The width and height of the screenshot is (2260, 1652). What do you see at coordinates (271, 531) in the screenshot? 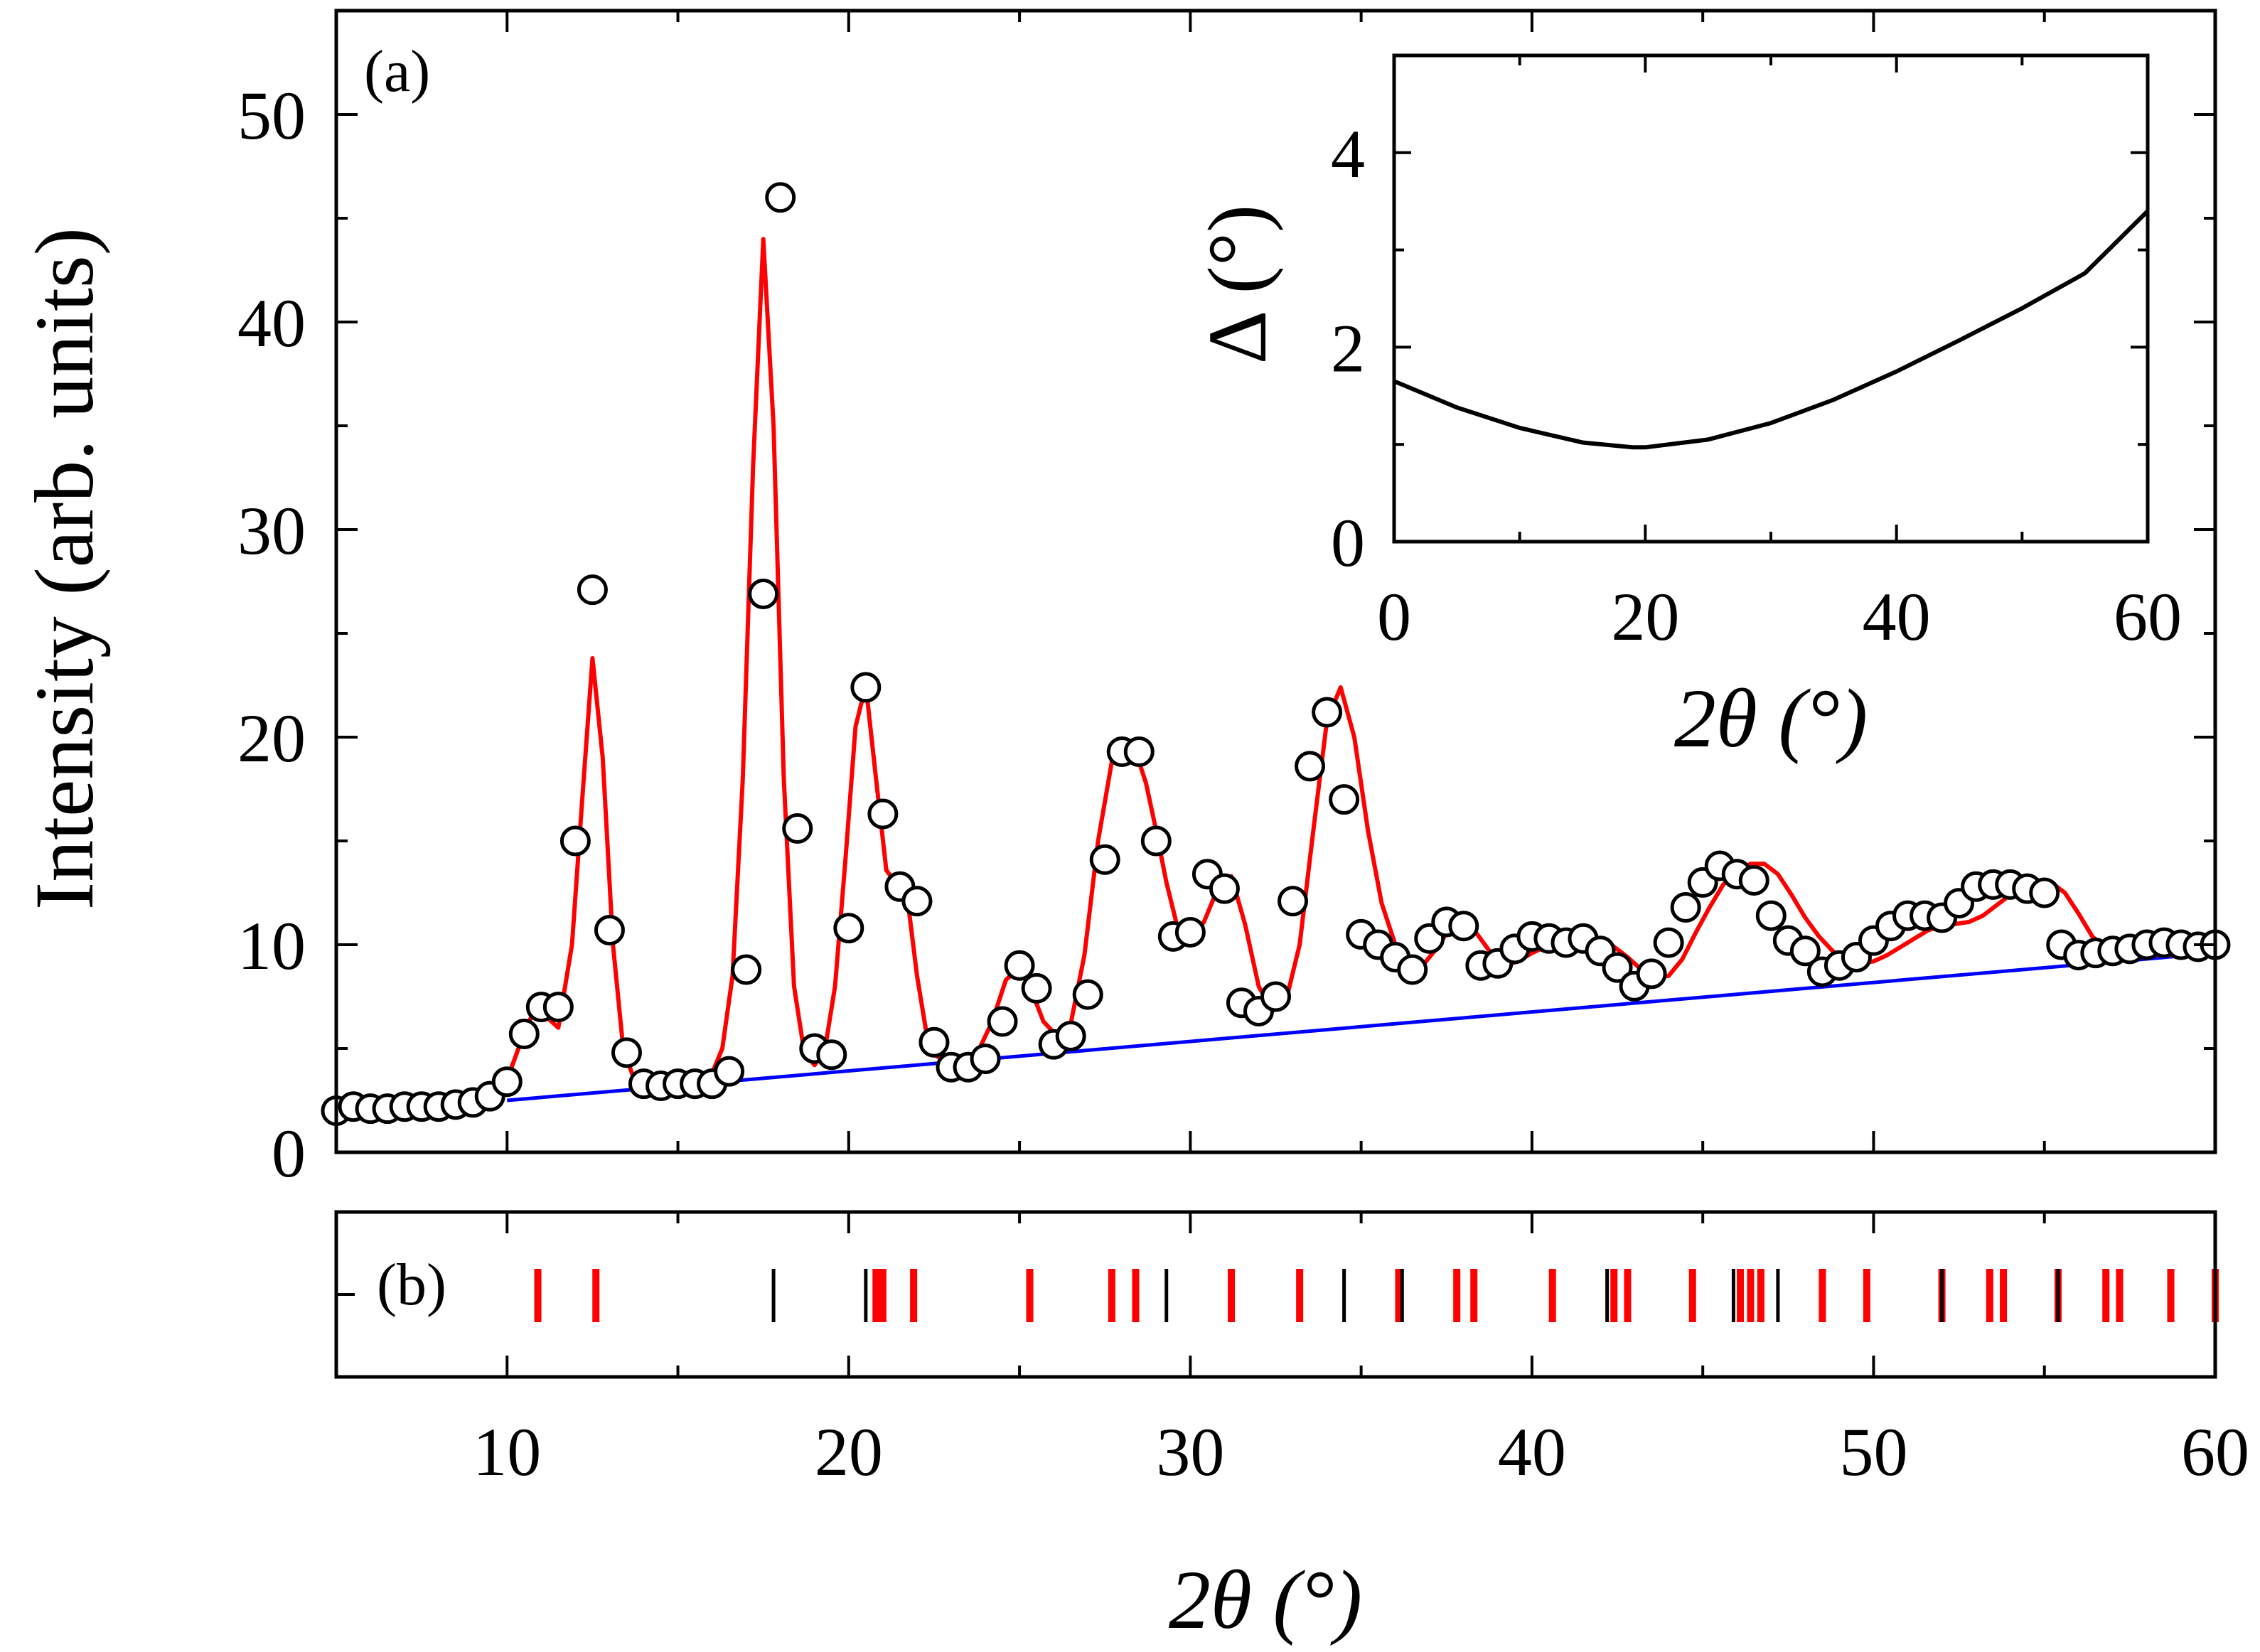
I see `main-ytick-label: 30` at bounding box center [271, 531].